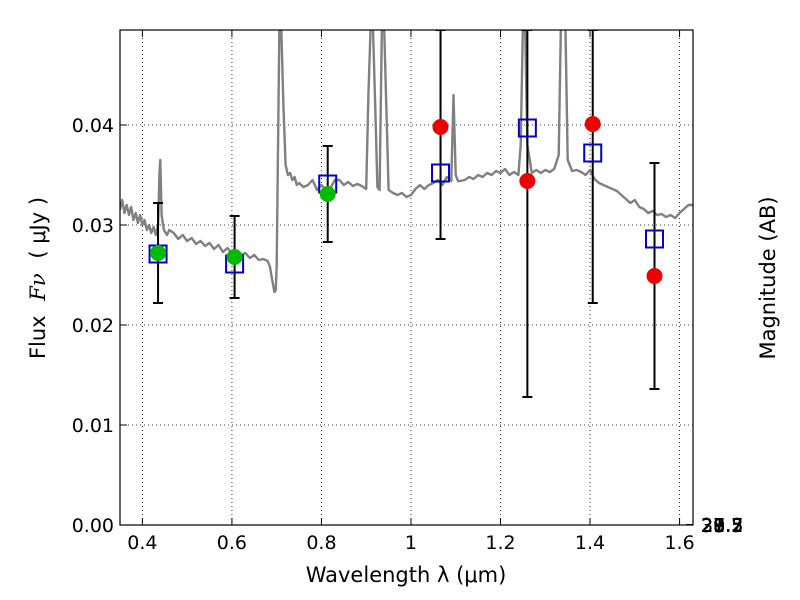 This screenshot has height=600, width=800. I want to click on y2-tick-label: 30, so click(713, 526).